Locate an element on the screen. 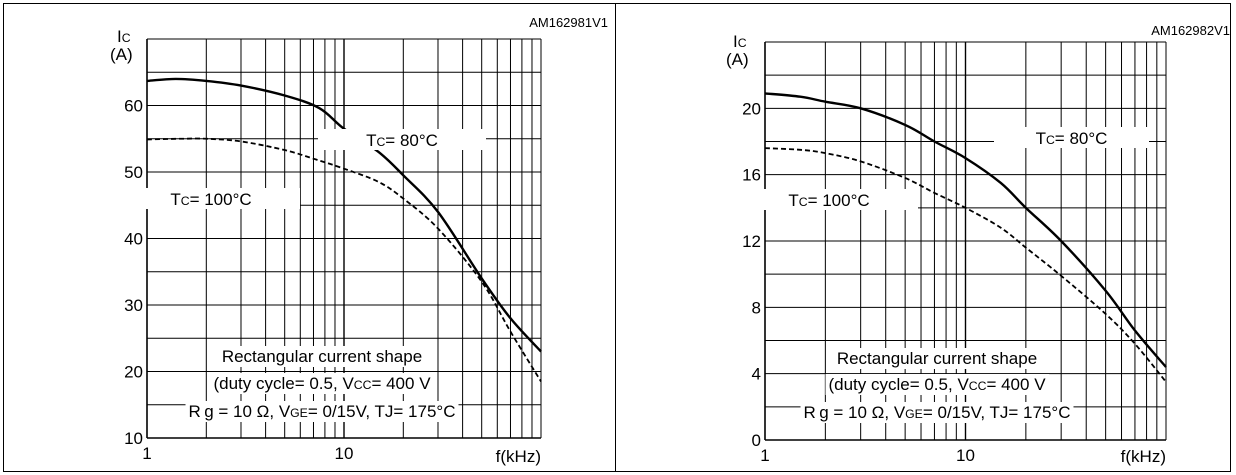 This screenshot has width=1236, height=475. y-tick-label: 60 is located at coordinates (133, 106).